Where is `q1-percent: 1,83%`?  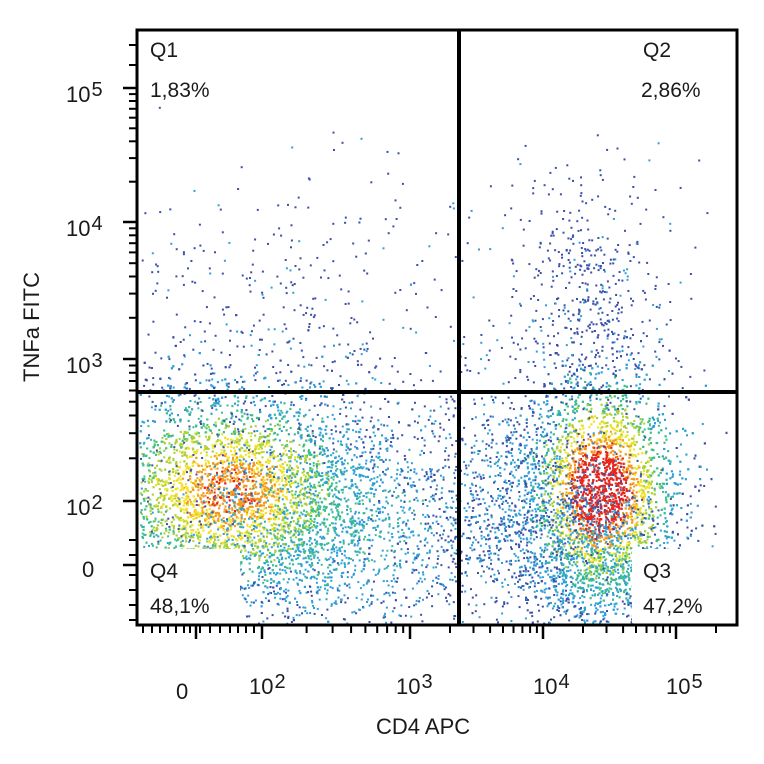
q1-percent: 1,83% is located at coordinates (180, 90).